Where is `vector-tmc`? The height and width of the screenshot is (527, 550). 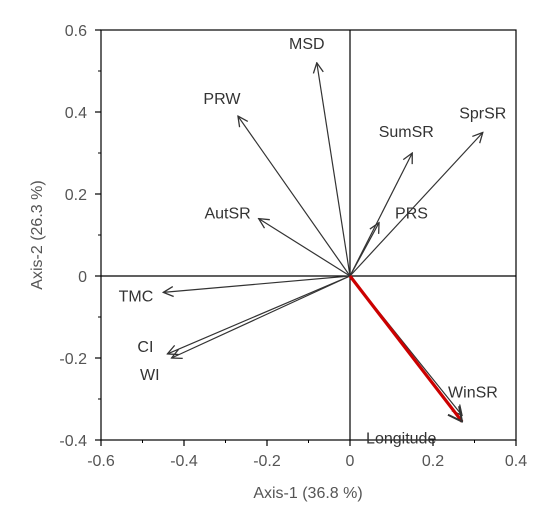 vector-tmc is located at coordinates (257, 283).